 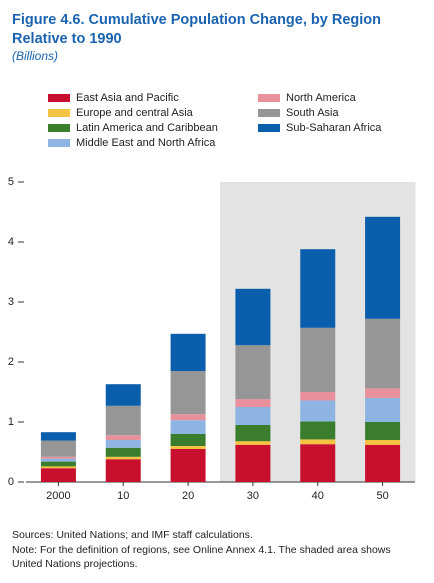 I want to click on y-tick-label: 5, so click(x=11, y=182).